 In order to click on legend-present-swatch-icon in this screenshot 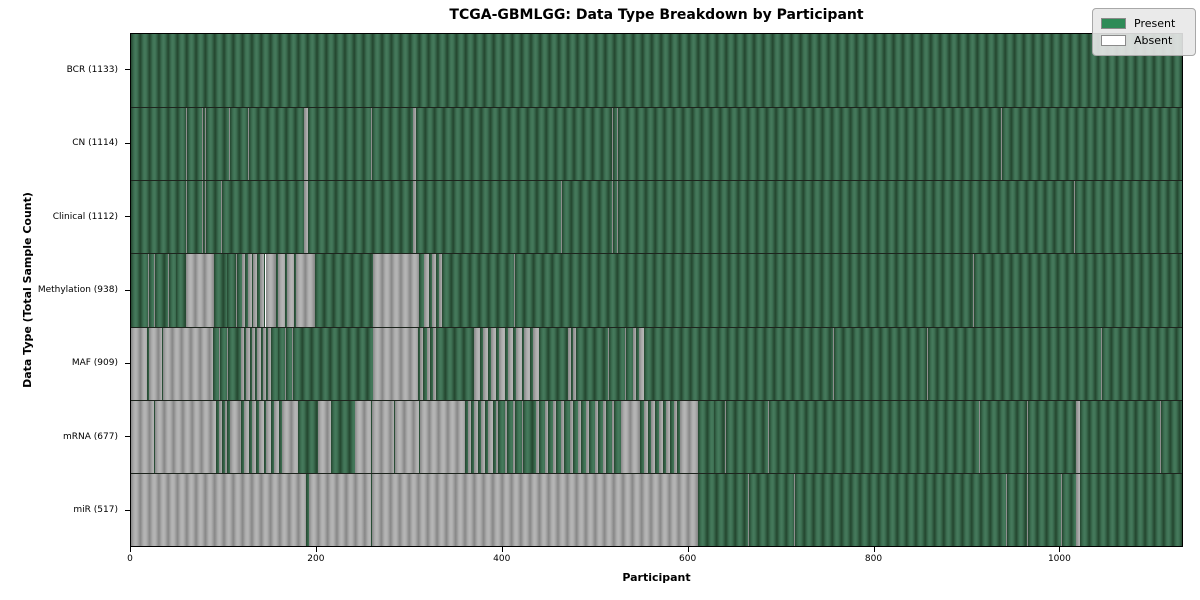, I will do `click(1113, 23)`.